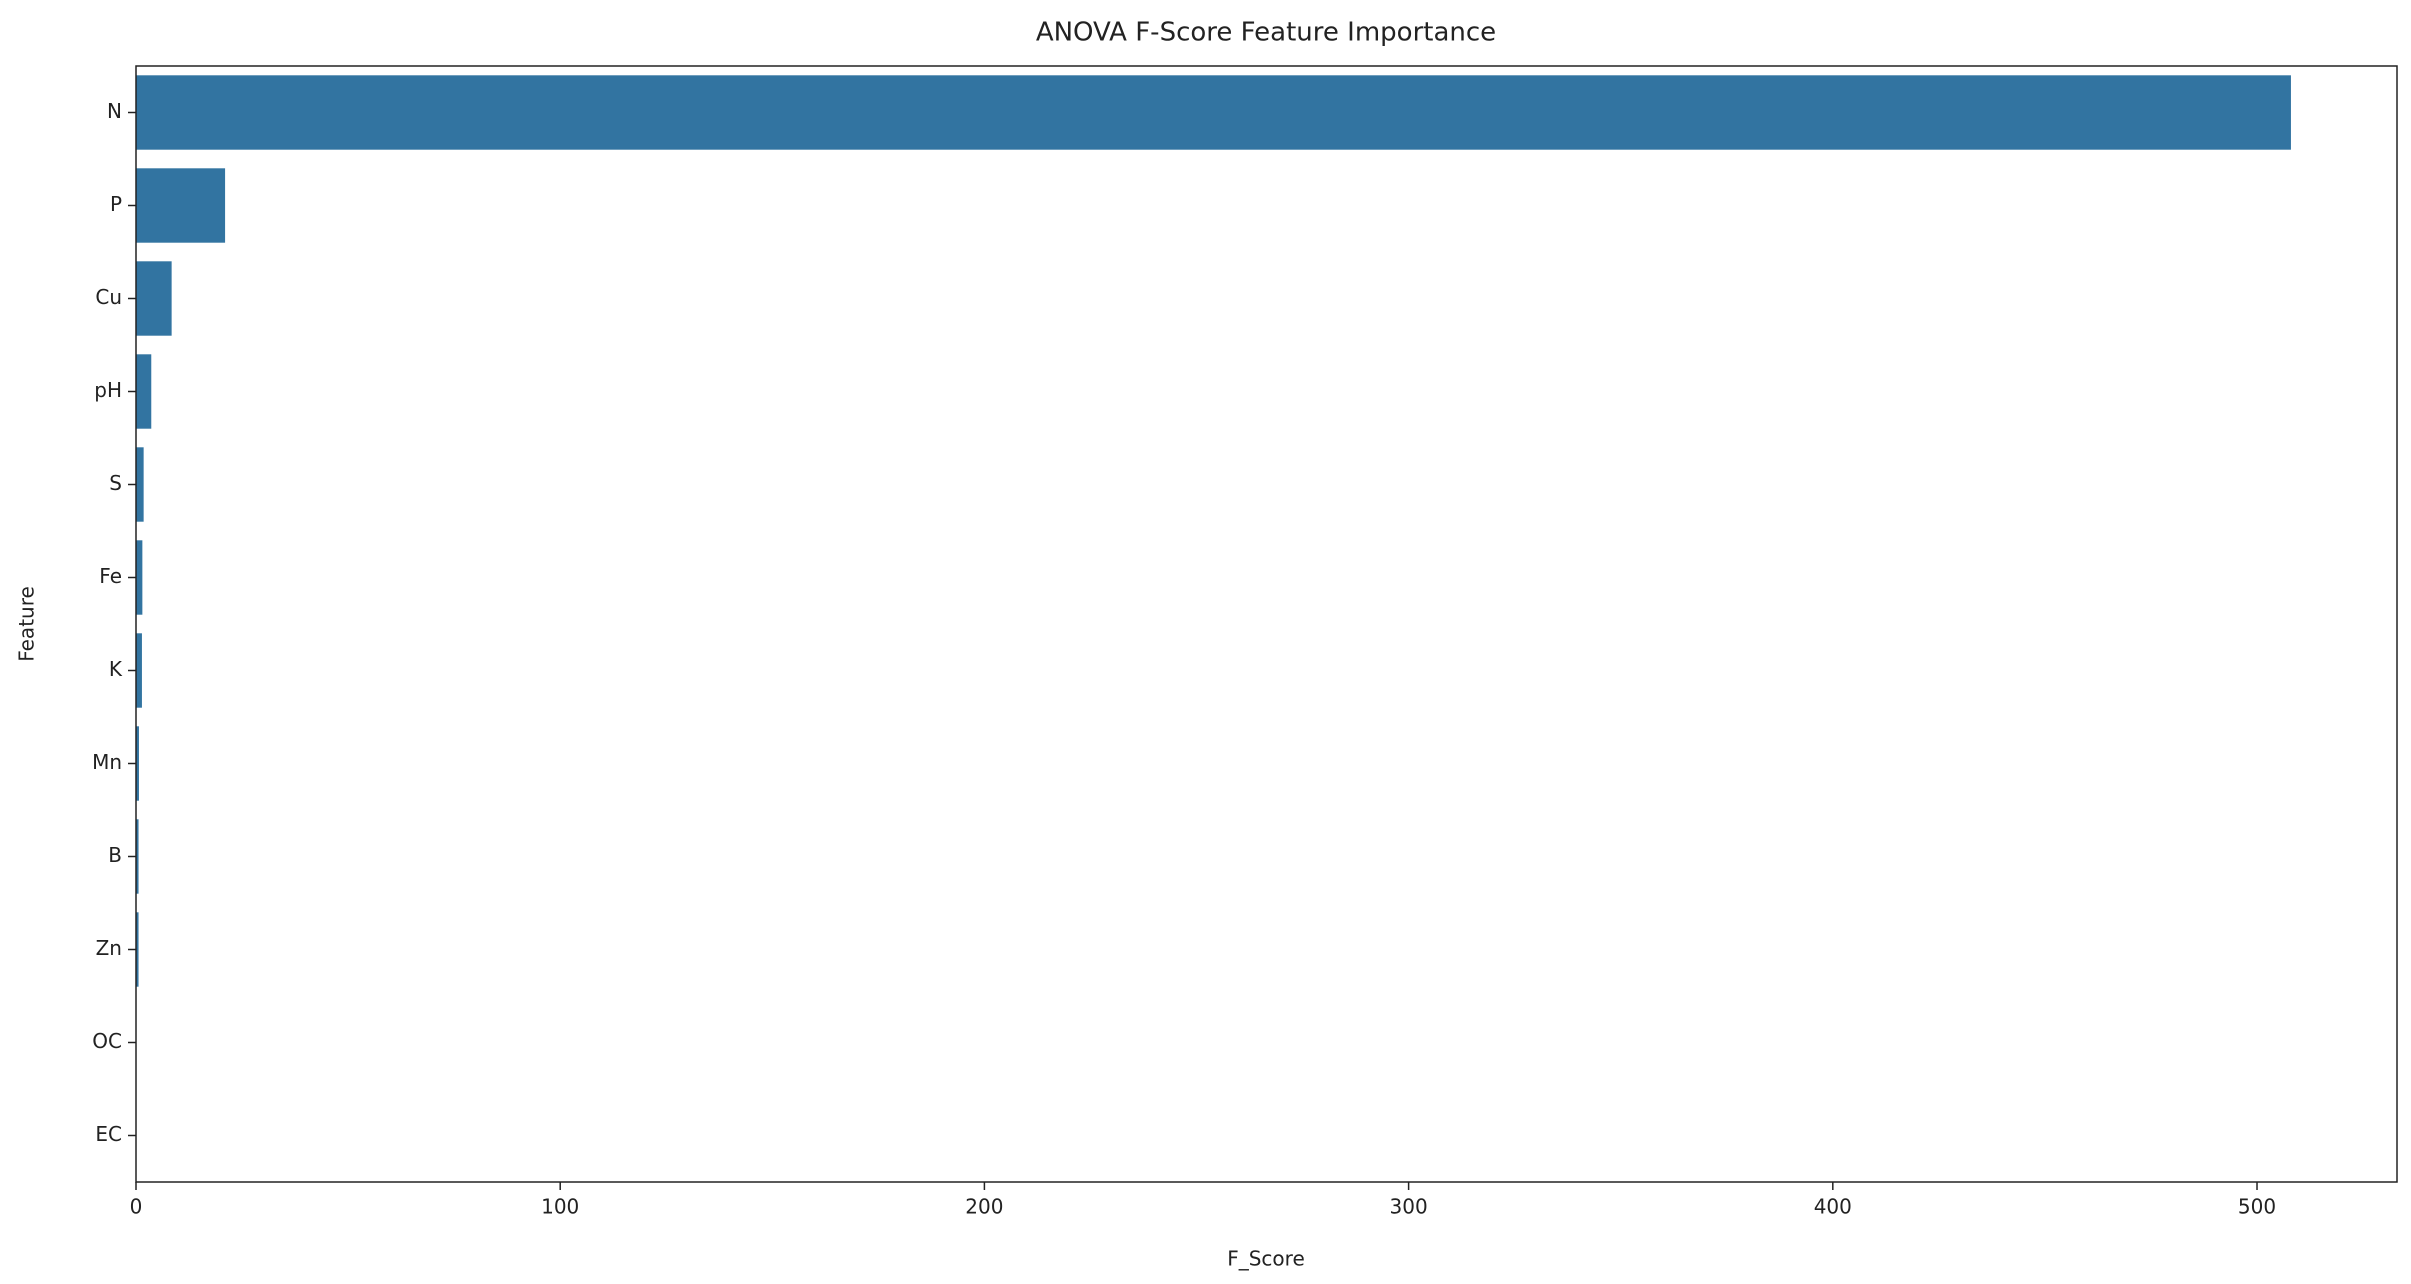 Image resolution: width=2411 pixels, height=1284 pixels. Describe the element at coordinates (114, 111) in the screenshot. I see `y-tick-label: N` at that location.